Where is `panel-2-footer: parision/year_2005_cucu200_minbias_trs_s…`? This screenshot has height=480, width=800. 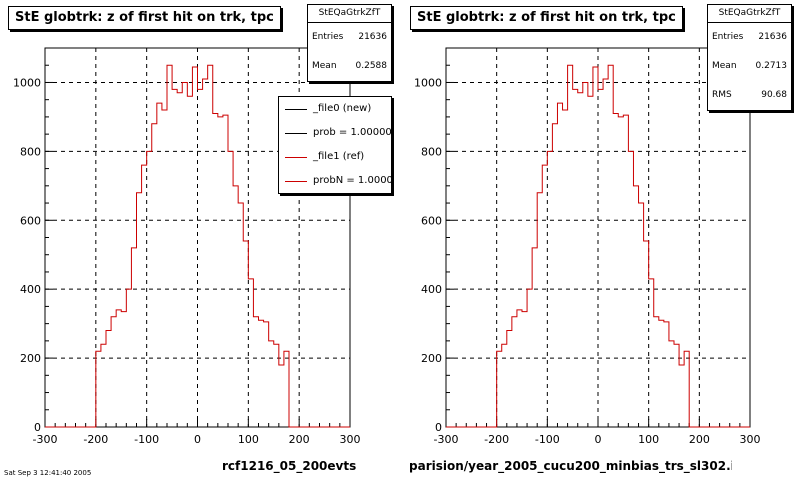 panel-2-footer: parision/year_2005_cucu200_minbias_trs_s… is located at coordinates (570, 466).